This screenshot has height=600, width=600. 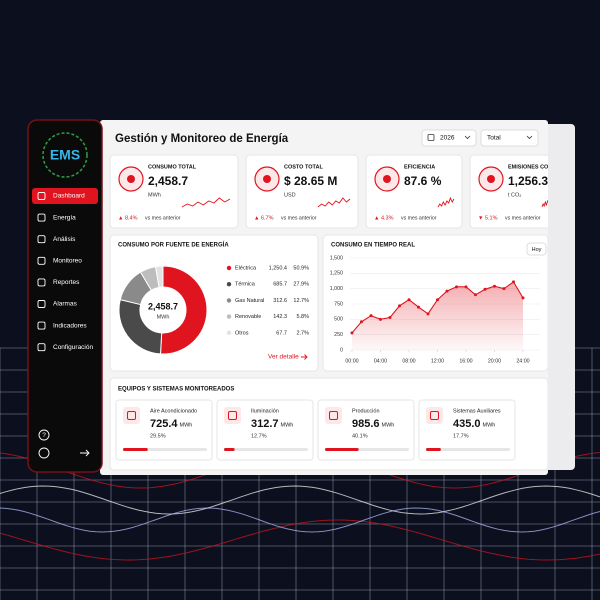 I want to click on menu-item: Energía, so click(x=64, y=217).